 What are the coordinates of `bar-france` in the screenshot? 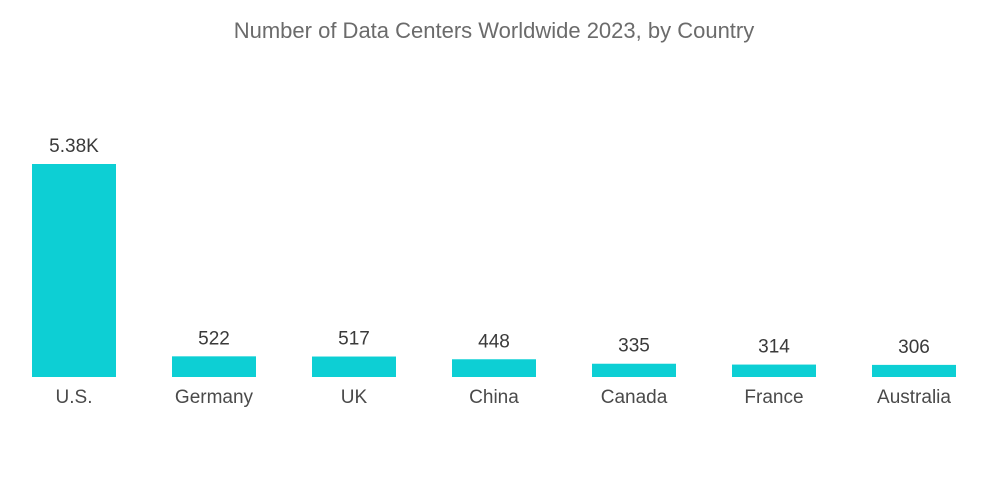 It's located at (774, 370).